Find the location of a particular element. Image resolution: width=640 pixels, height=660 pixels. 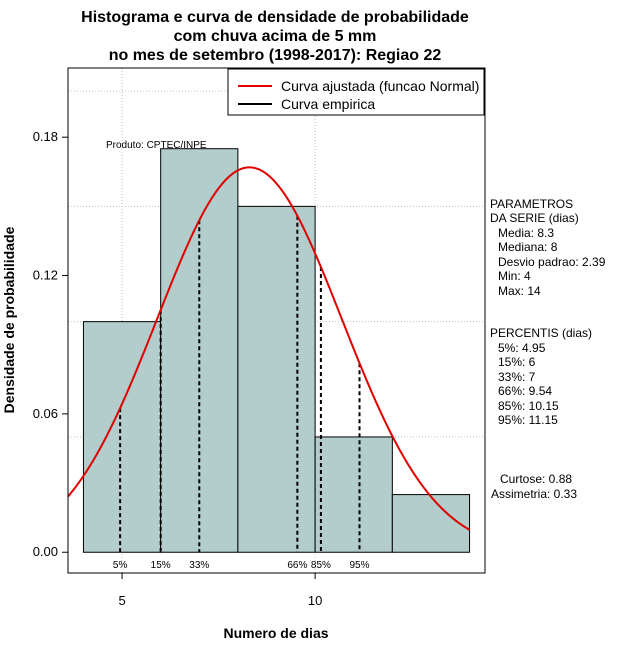

percentil-33: 33%: 7 is located at coordinates (517, 377).